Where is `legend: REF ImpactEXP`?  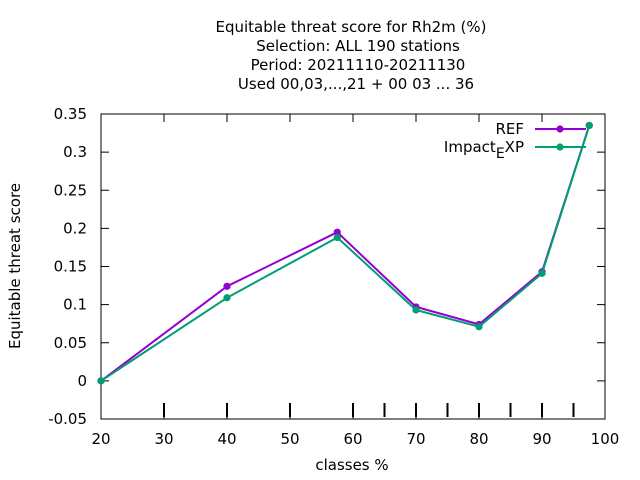
legend: REF ImpactEXP is located at coordinates (515, 141).